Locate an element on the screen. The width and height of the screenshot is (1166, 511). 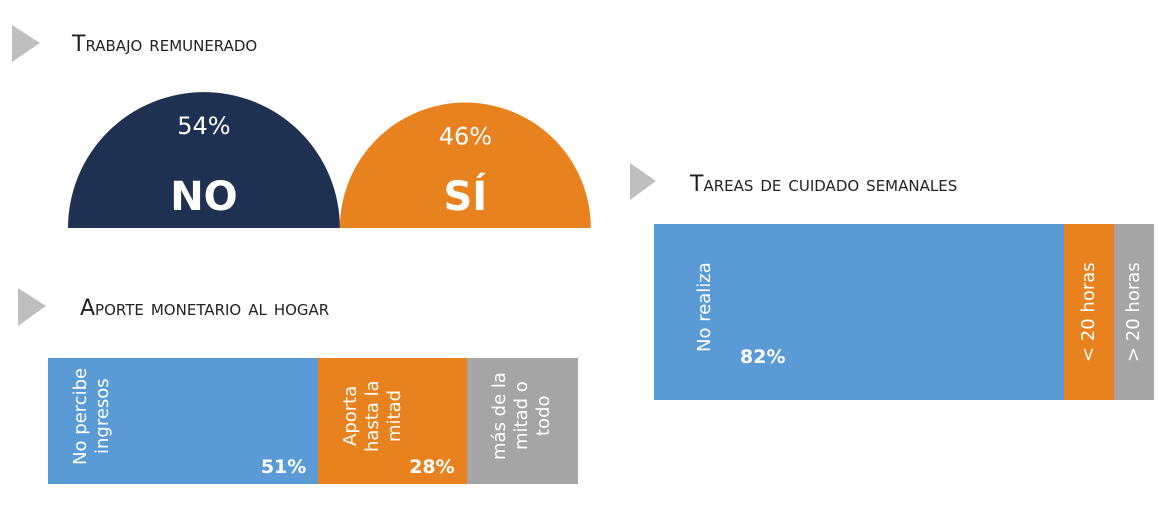
value-label: 82% is located at coordinates (763, 357).